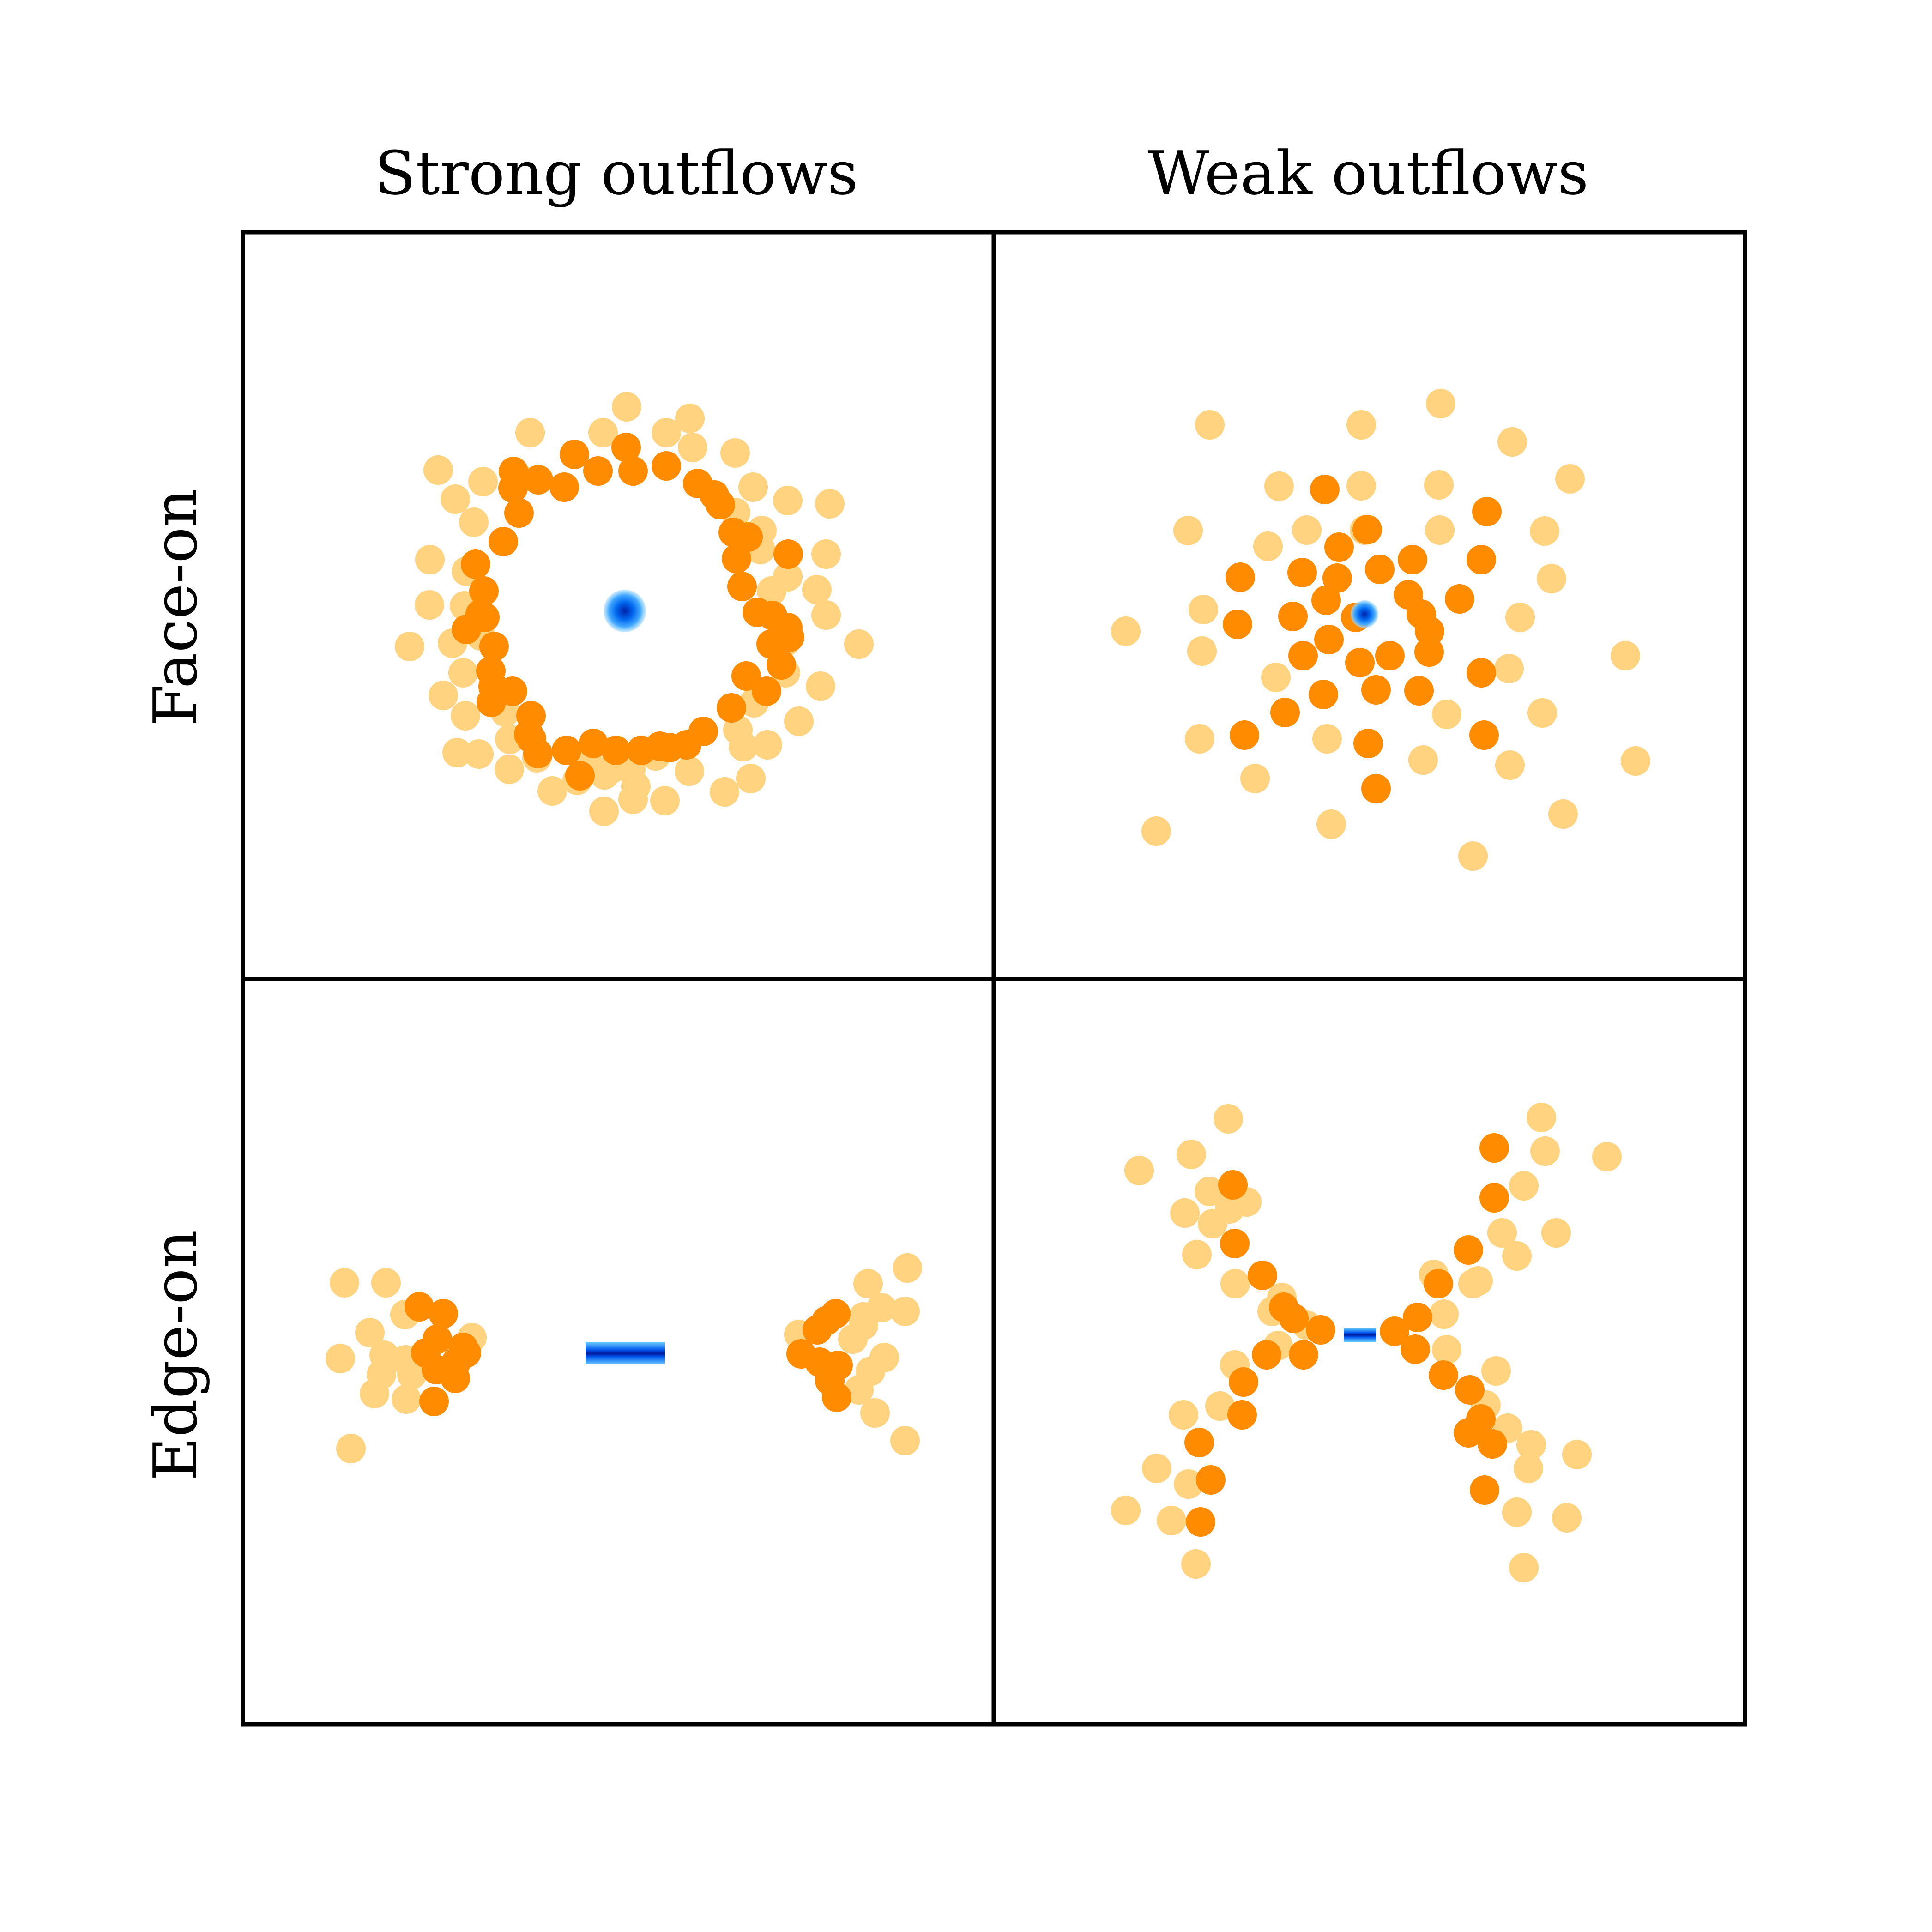 Image resolution: width=1932 pixels, height=1932 pixels. I want to click on column-title-weak-outflows: Weak outflows, so click(1369, 173).